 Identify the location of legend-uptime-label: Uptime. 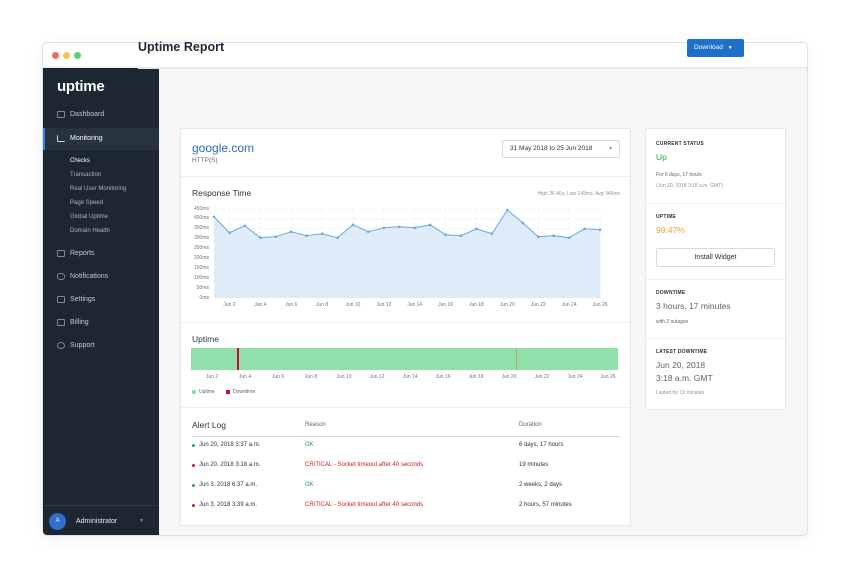
(207, 392).